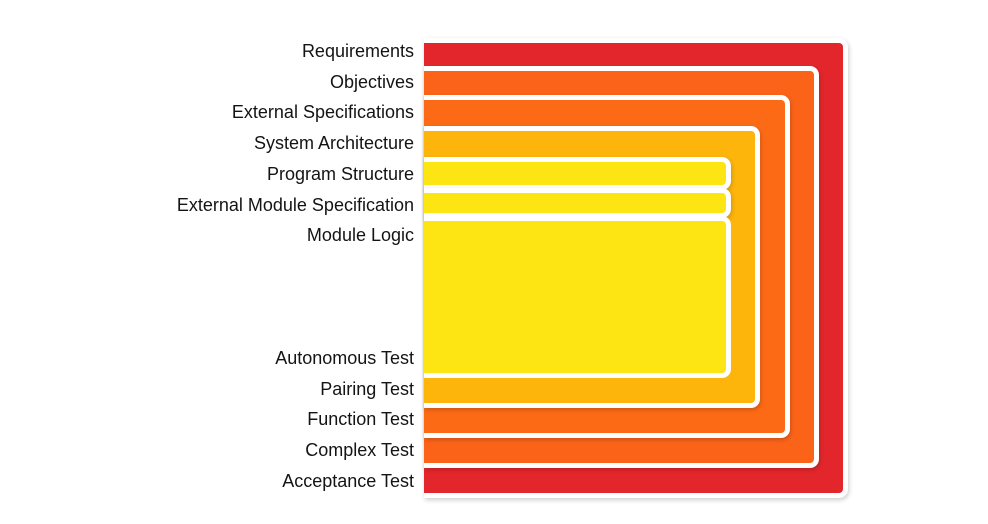 The width and height of the screenshot is (988, 524). What do you see at coordinates (577, 173) in the screenshot?
I see `box-program-structure` at bounding box center [577, 173].